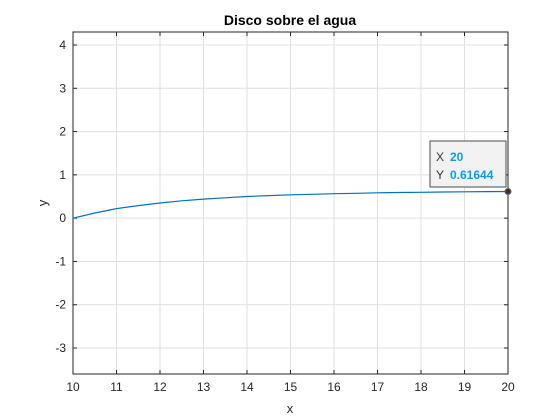 The image size is (560, 420). I want to click on datatip-y-value: 0.61644, so click(472, 175).